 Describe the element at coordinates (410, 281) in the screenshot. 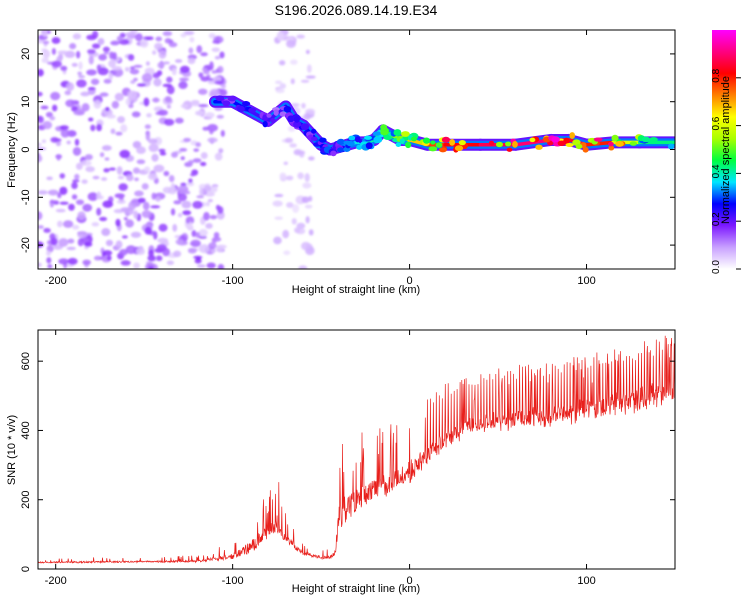

I see `spectrogram-x-tick-label: 0` at that location.